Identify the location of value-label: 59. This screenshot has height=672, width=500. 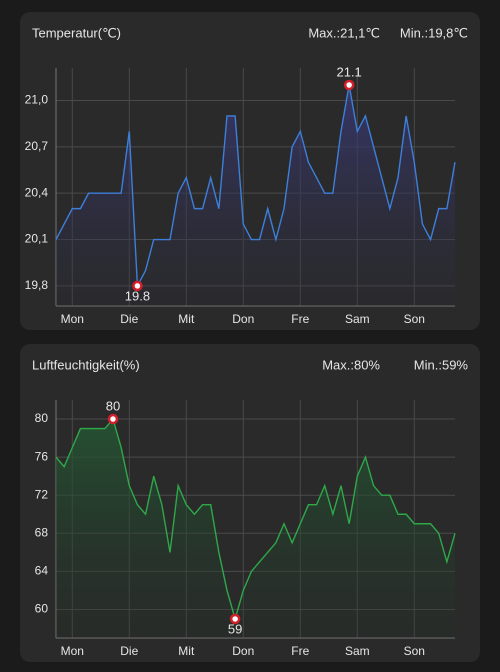
(235, 628).